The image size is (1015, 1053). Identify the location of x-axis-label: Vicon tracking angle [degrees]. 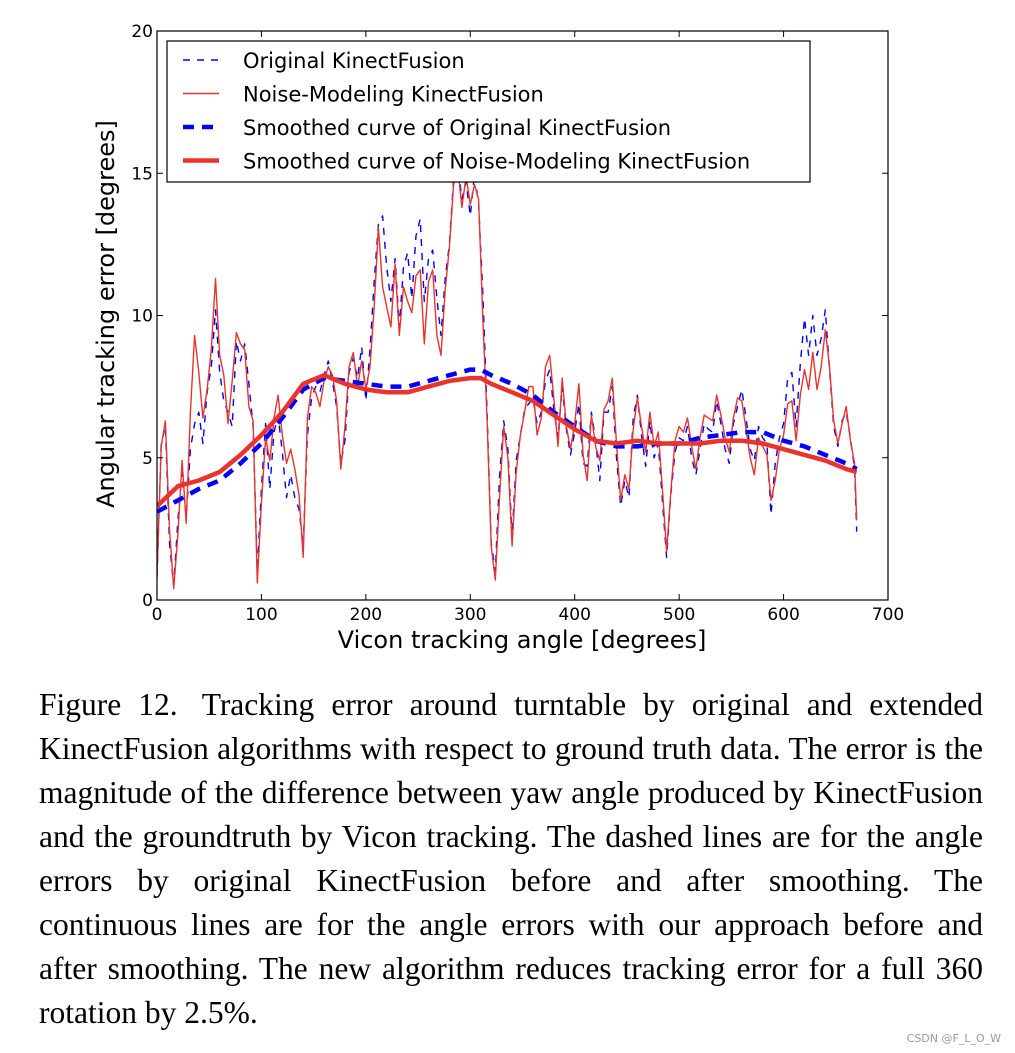
(522, 640).